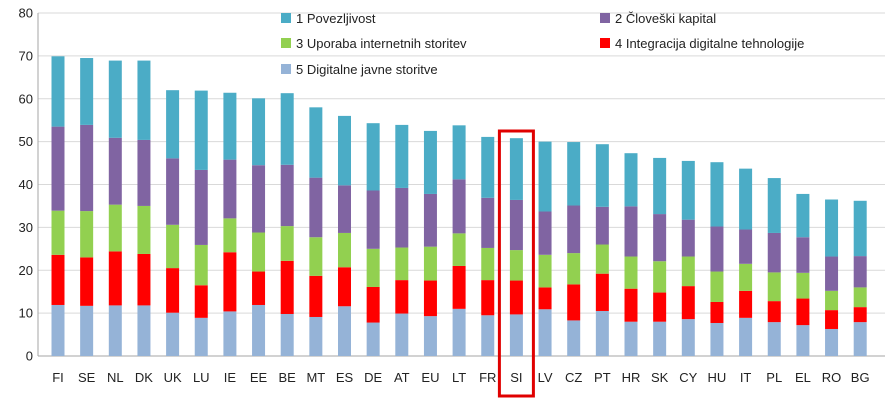  What do you see at coordinates (373, 219) in the screenshot?
I see `bar-segment-de-s4` at bounding box center [373, 219].